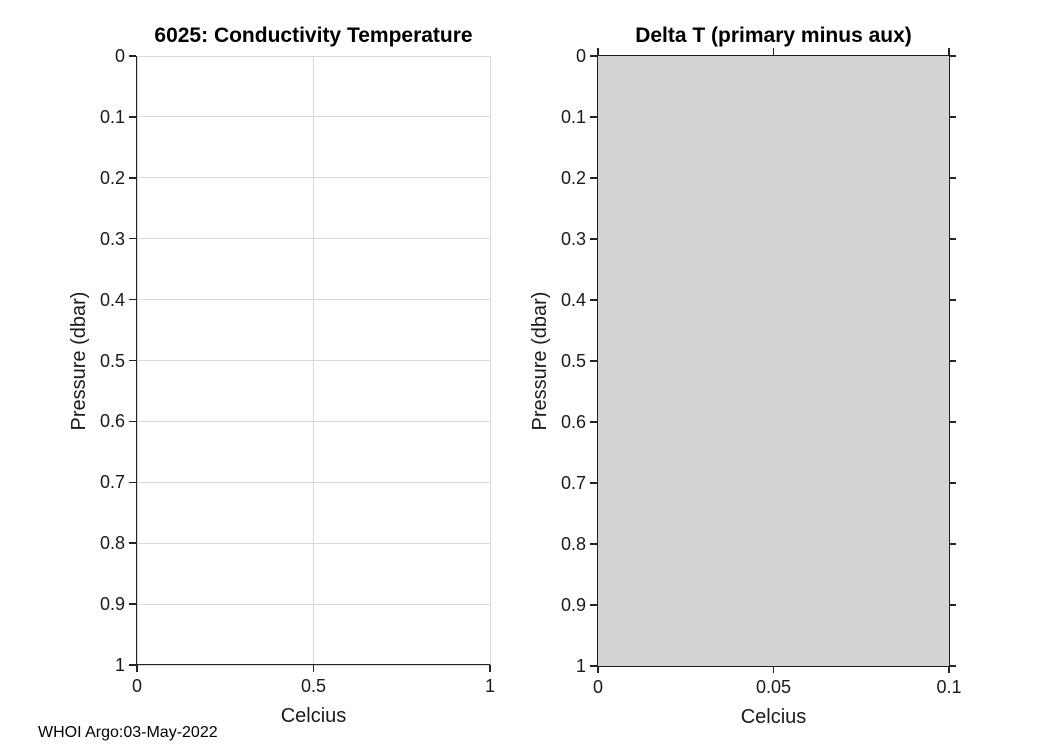 This screenshot has width=1050, height=750. What do you see at coordinates (773, 35) in the screenshot?
I see `plot-title: Delta T (primary minus aux)` at bounding box center [773, 35].